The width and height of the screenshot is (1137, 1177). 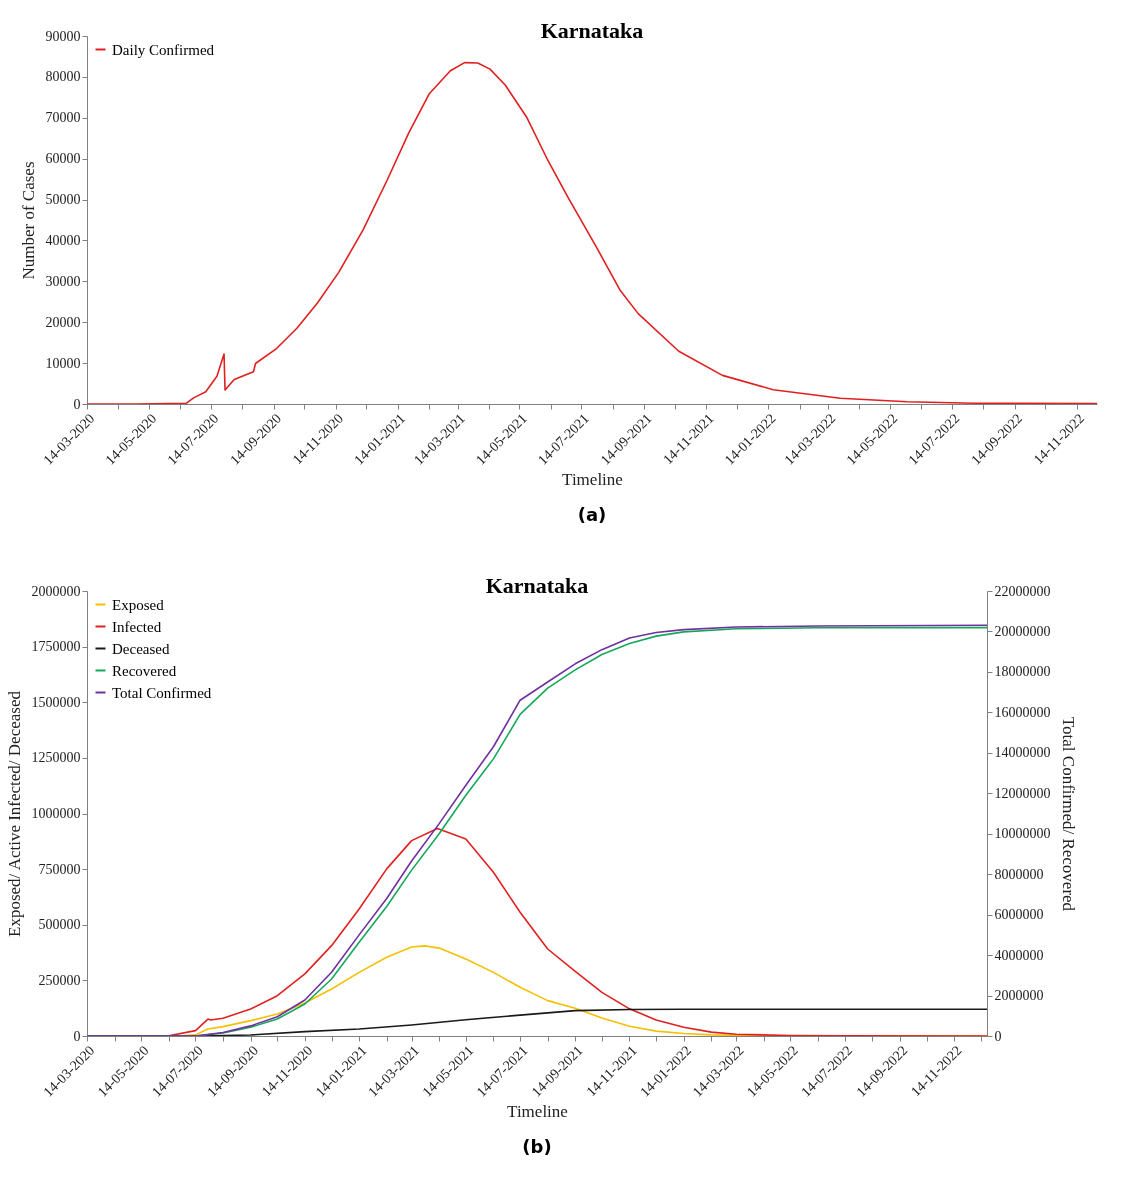 What do you see at coordinates (1022, 672) in the screenshot?
I see `y2-tick-label: 18000000` at bounding box center [1022, 672].